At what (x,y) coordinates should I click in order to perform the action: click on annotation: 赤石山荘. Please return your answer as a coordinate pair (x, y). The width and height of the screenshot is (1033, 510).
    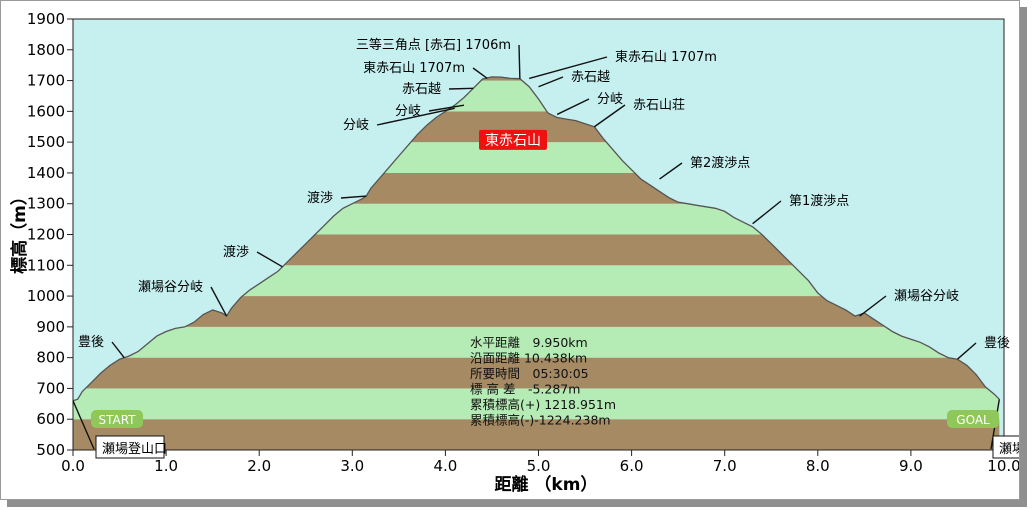
    Looking at the image, I should click on (639, 113).